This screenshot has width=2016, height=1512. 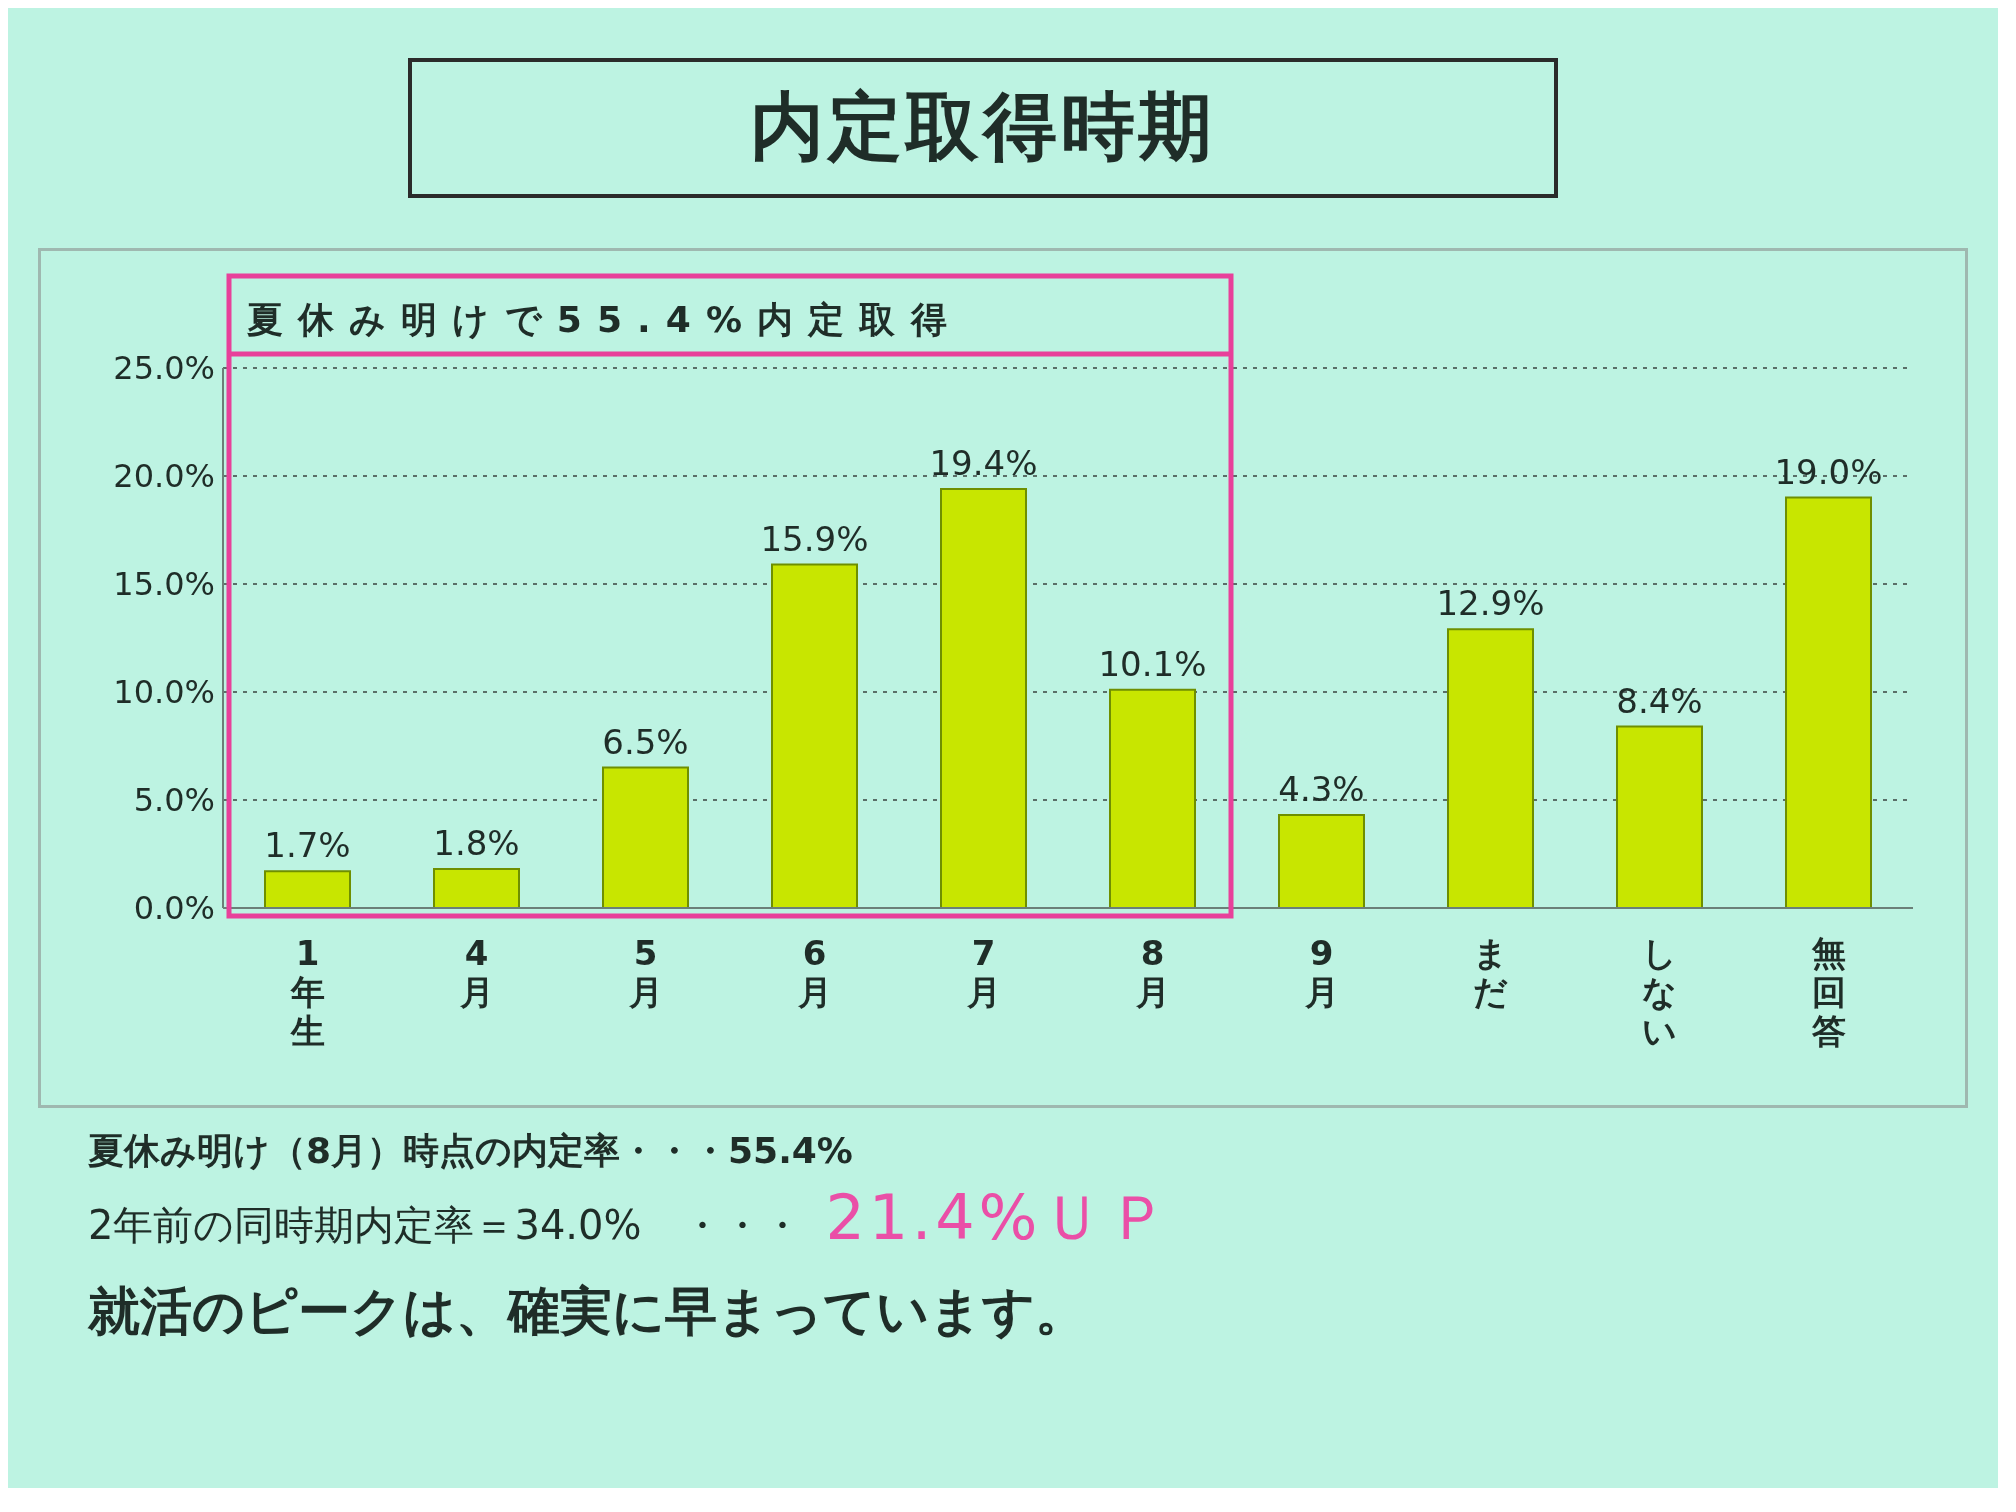 What do you see at coordinates (1659, 700) in the screenshot?
I see `data-label: 8.4%` at bounding box center [1659, 700].